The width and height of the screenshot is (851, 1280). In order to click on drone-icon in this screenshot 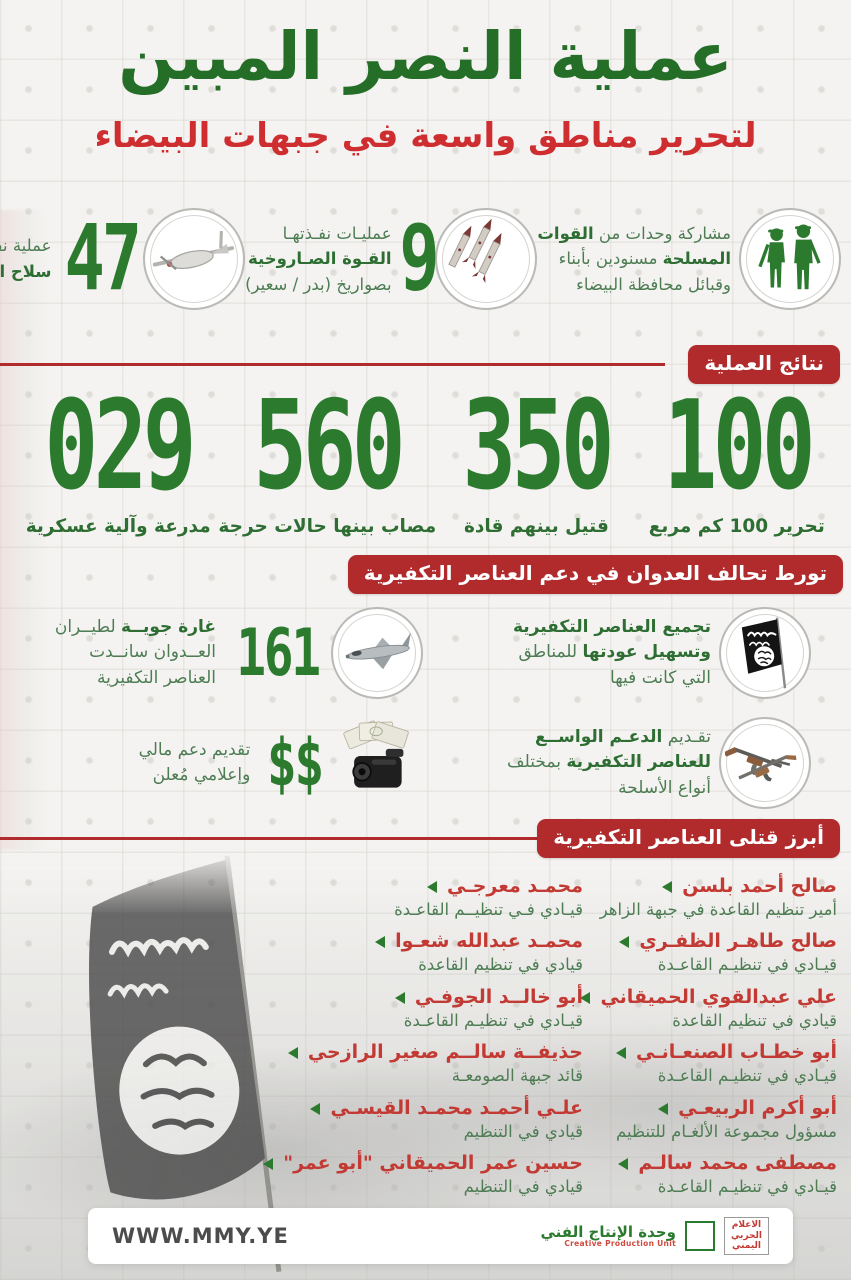, I will do `click(194, 259)`.